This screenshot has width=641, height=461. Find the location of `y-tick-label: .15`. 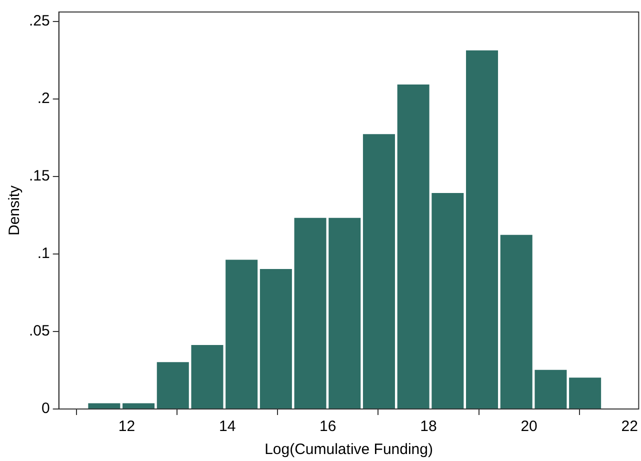

y-tick-label: .15 is located at coordinates (39, 176).